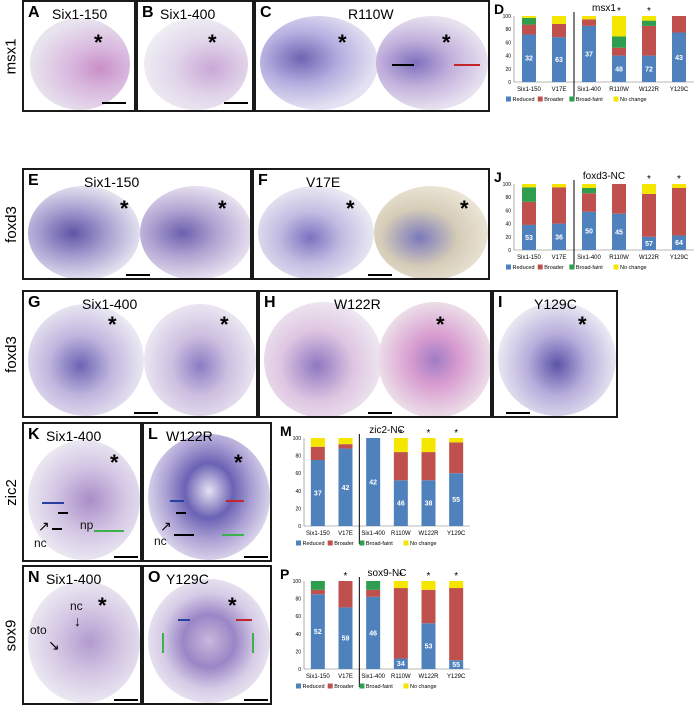 This screenshot has width=698, height=712. What do you see at coordinates (508, 238) in the screenshot?
I see `y-tick-label: 20` at bounding box center [508, 238].